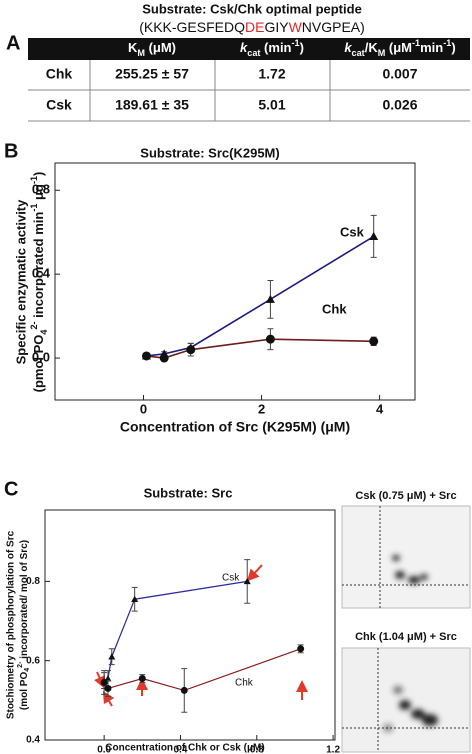 This screenshot has height=754, width=472. I want to click on t: incorporated min, so click(38, 267).